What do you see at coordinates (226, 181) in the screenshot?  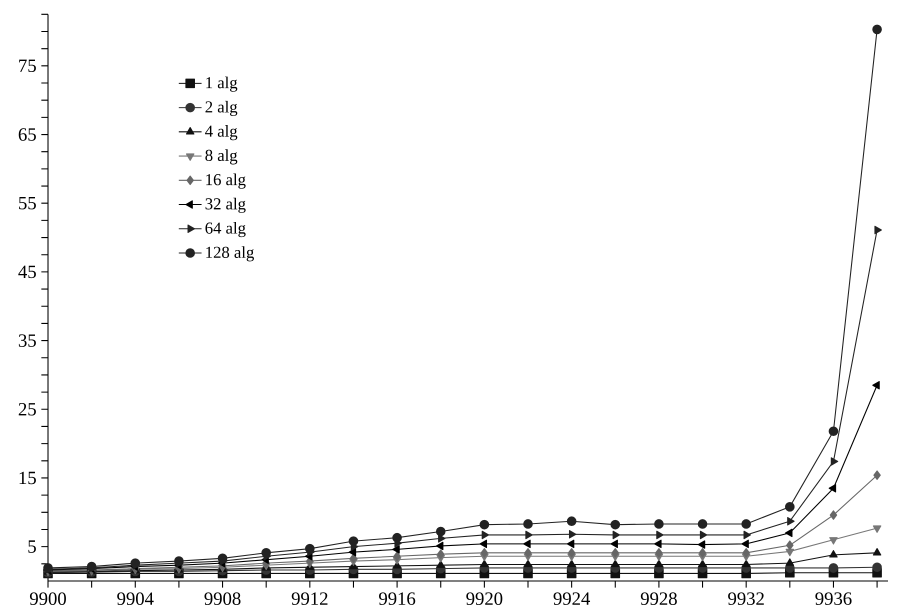 I see `legend-label: 16 alg` at bounding box center [226, 181].